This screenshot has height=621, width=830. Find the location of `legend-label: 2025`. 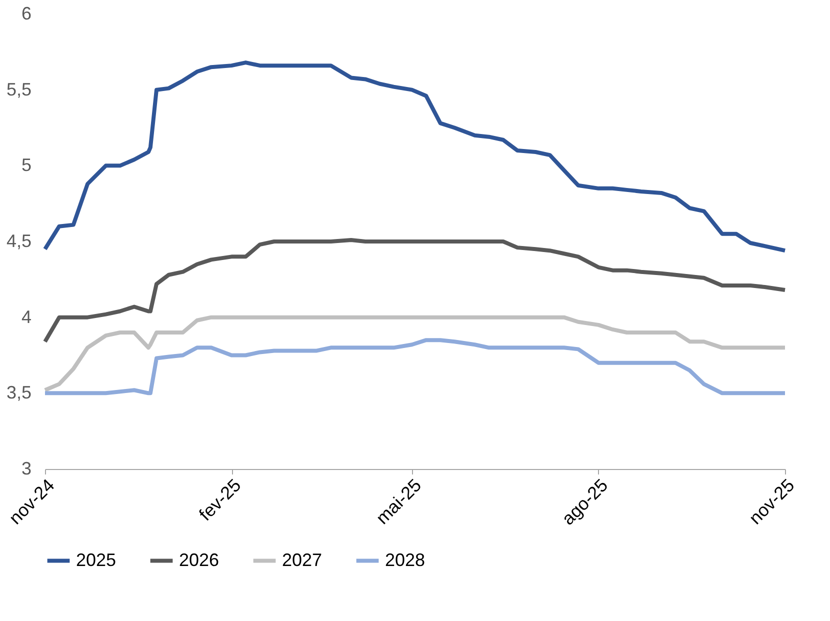

legend-label: 2025 is located at coordinates (96, 560).